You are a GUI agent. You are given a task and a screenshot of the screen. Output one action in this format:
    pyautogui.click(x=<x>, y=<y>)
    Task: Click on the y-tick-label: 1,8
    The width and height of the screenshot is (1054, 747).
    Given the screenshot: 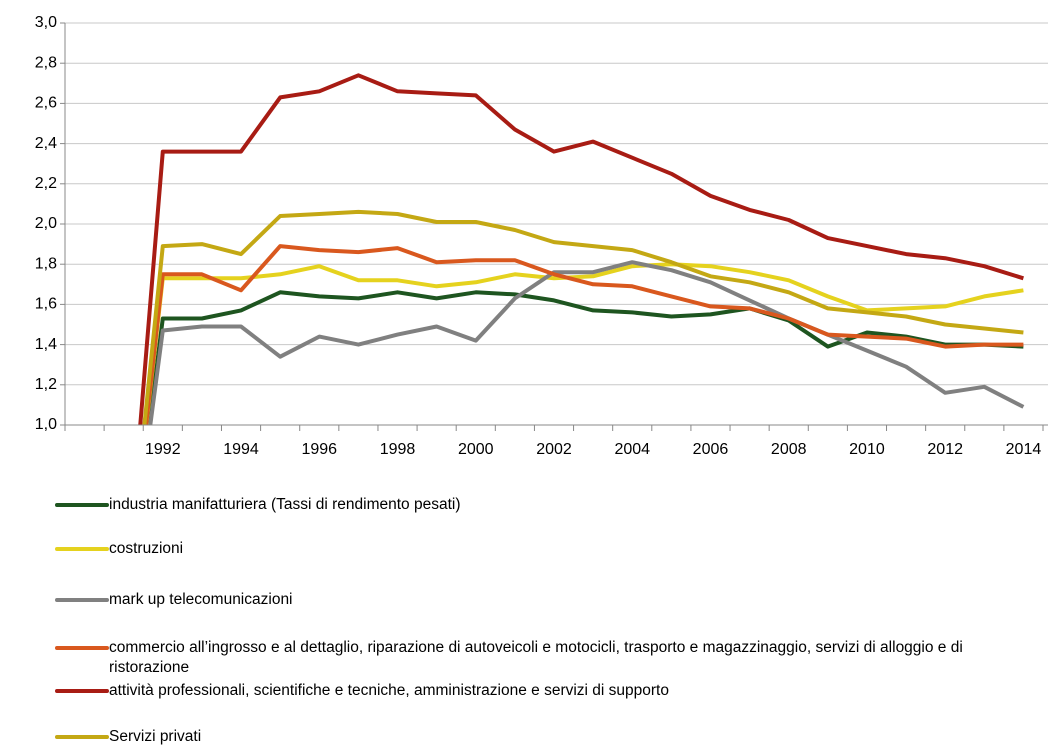 What is the action you would take?
    pyautogui.click(x=46, y=263)
    